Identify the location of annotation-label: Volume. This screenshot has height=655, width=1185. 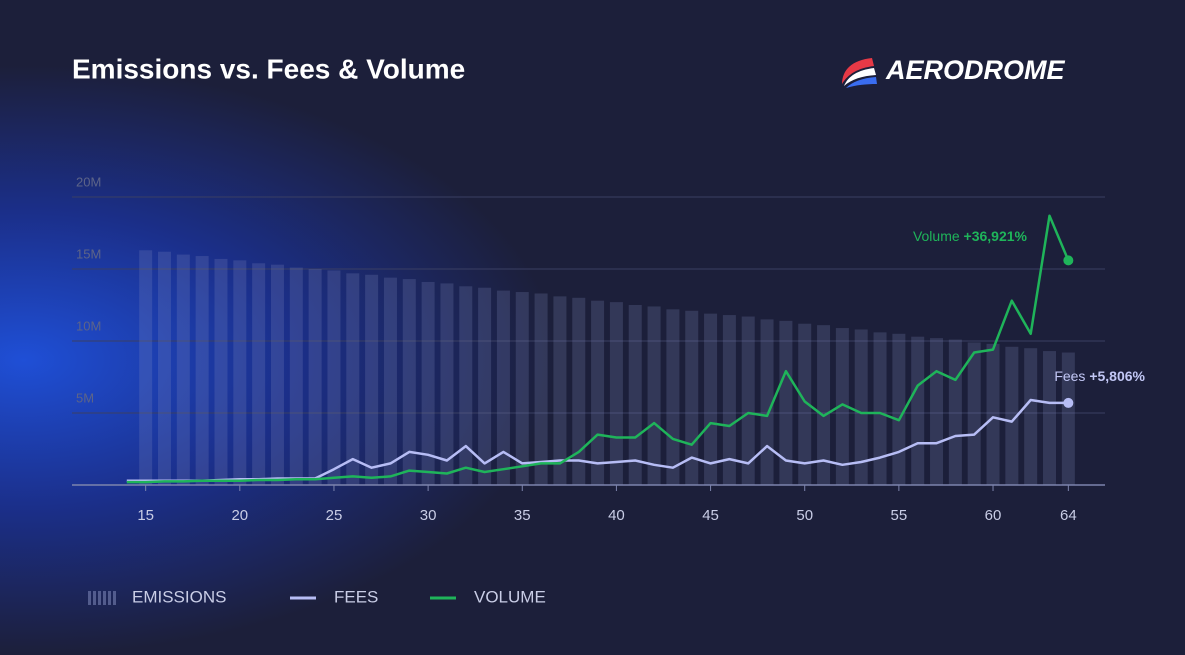
(936, 236).